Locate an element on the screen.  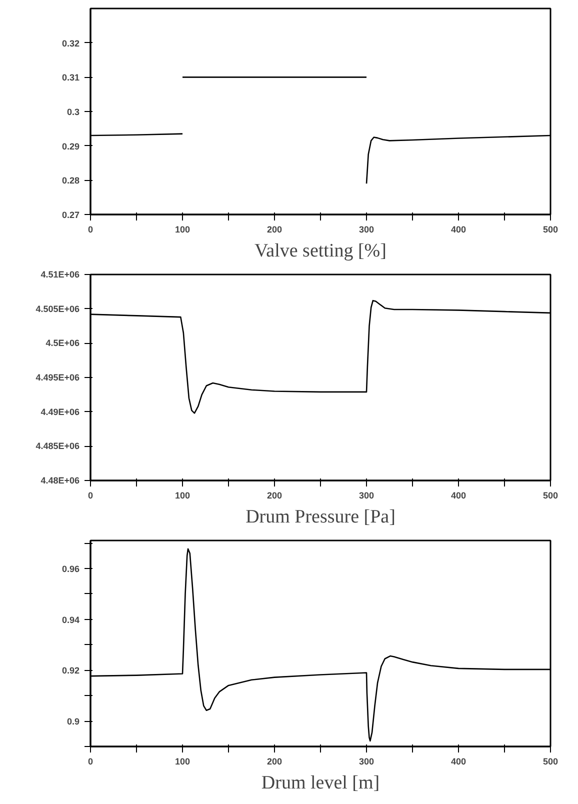
x-axis-title: Valve setting [%] is located at coordinates (320, 251).